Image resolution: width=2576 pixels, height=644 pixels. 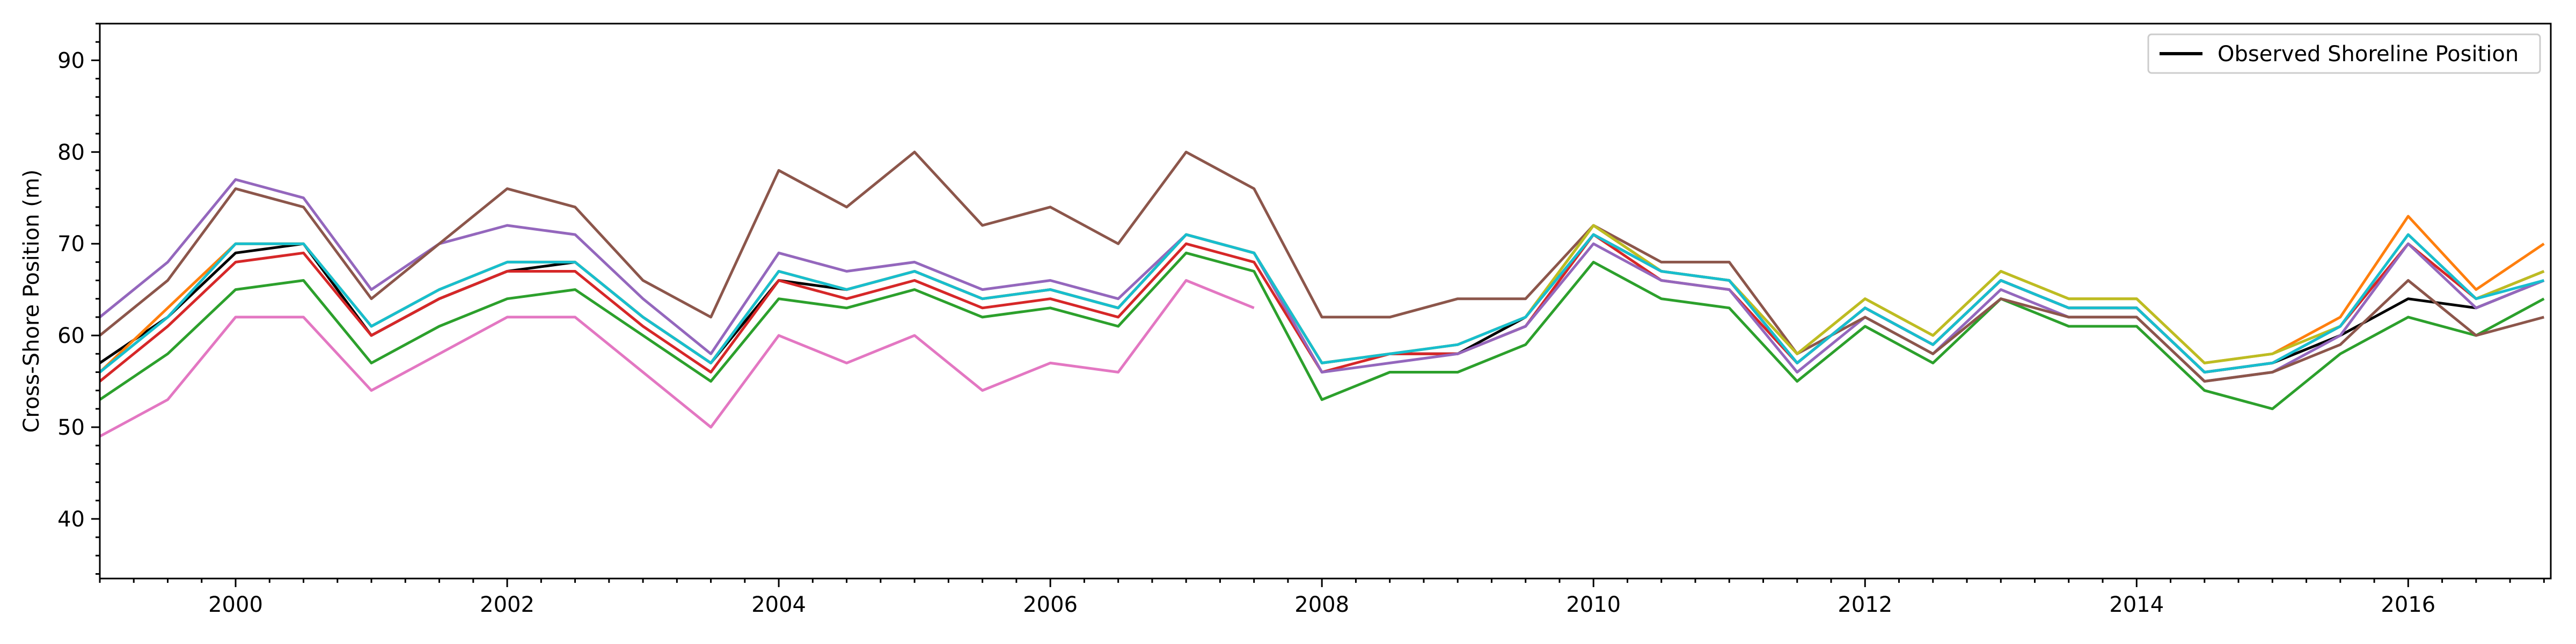 I want to click on y-tick-label: 50, so click(x=71, y=427).